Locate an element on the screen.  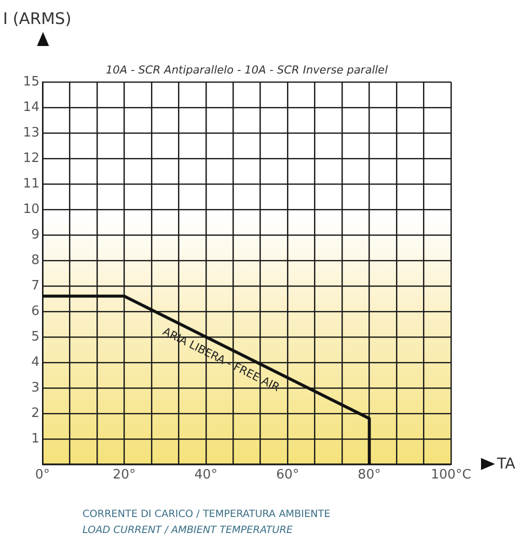
x-tick-label: 80° is located at coordinates (369, 475).